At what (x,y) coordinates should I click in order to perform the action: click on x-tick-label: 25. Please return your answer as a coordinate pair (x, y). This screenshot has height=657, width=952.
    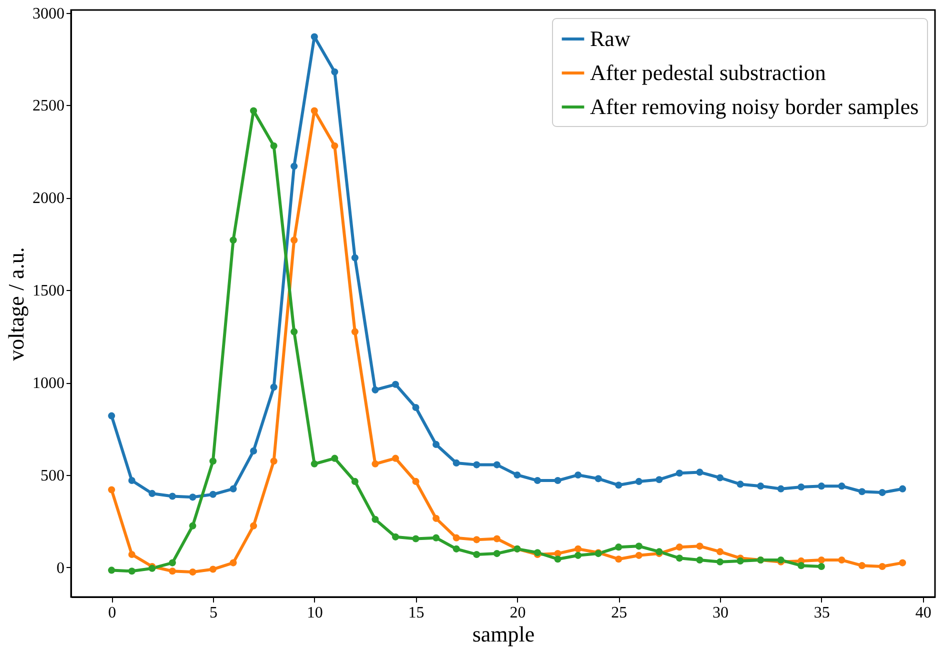
    Looking at the image, I should click on (619, 613).